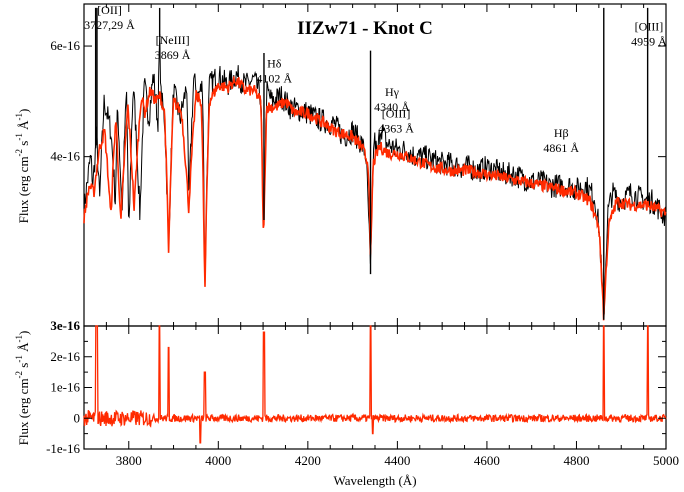 This screenshot has height=492, width=684. I want to click on bottom-ytick-label-2: 1e-16, so click(65, 387).